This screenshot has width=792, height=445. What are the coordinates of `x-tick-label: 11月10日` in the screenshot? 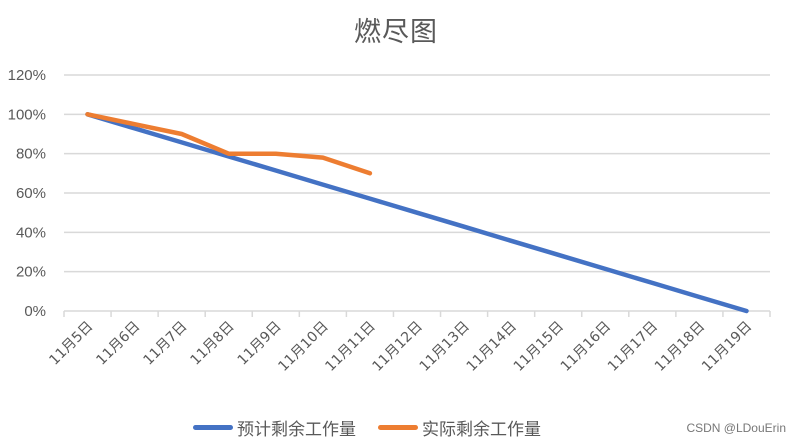 It's located at (303, 347).